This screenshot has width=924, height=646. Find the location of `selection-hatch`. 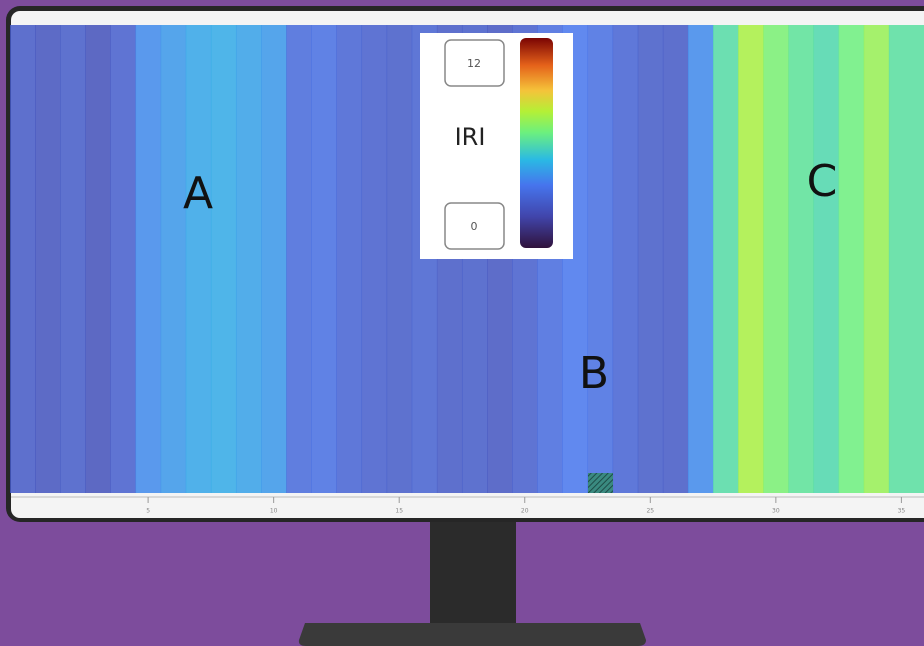

selection-hatch is located at coordinates (600, 483).